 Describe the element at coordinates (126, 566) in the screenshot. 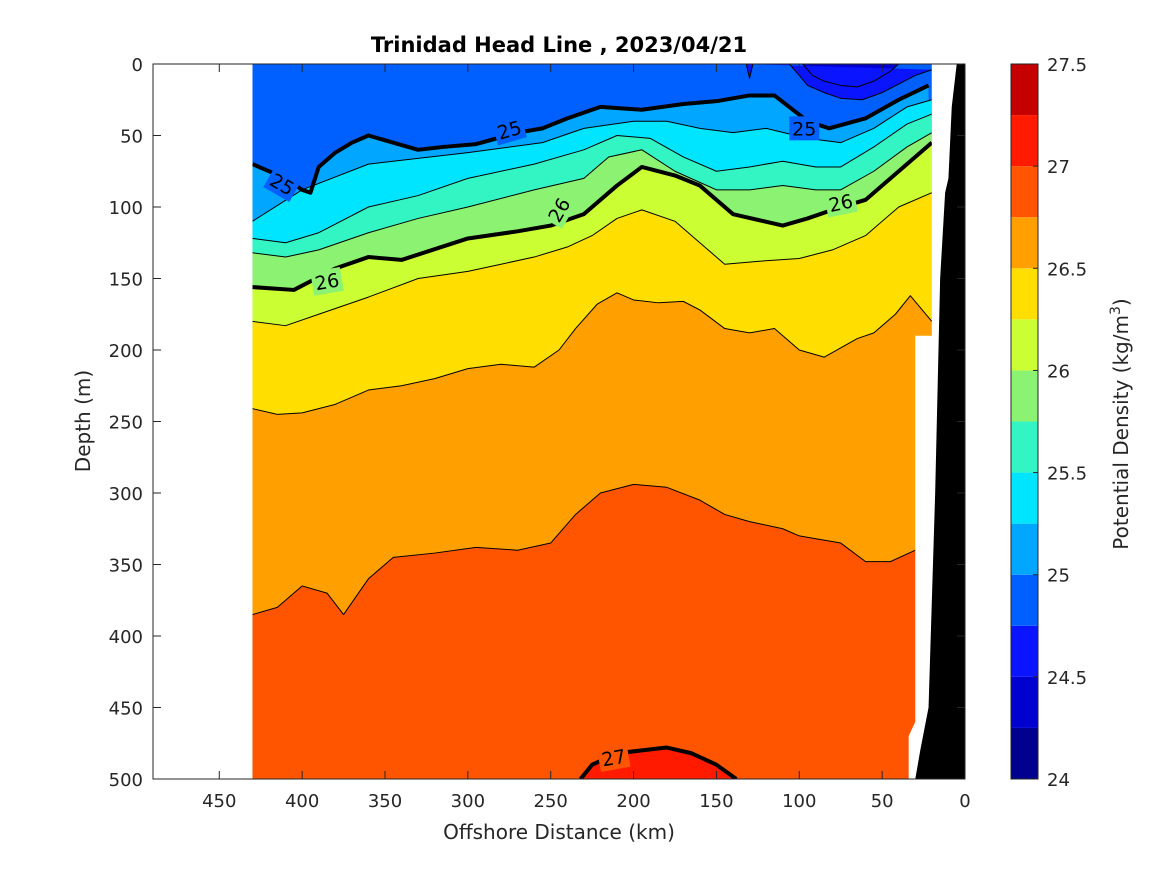

I see `y-tick-label: 350` at that location.